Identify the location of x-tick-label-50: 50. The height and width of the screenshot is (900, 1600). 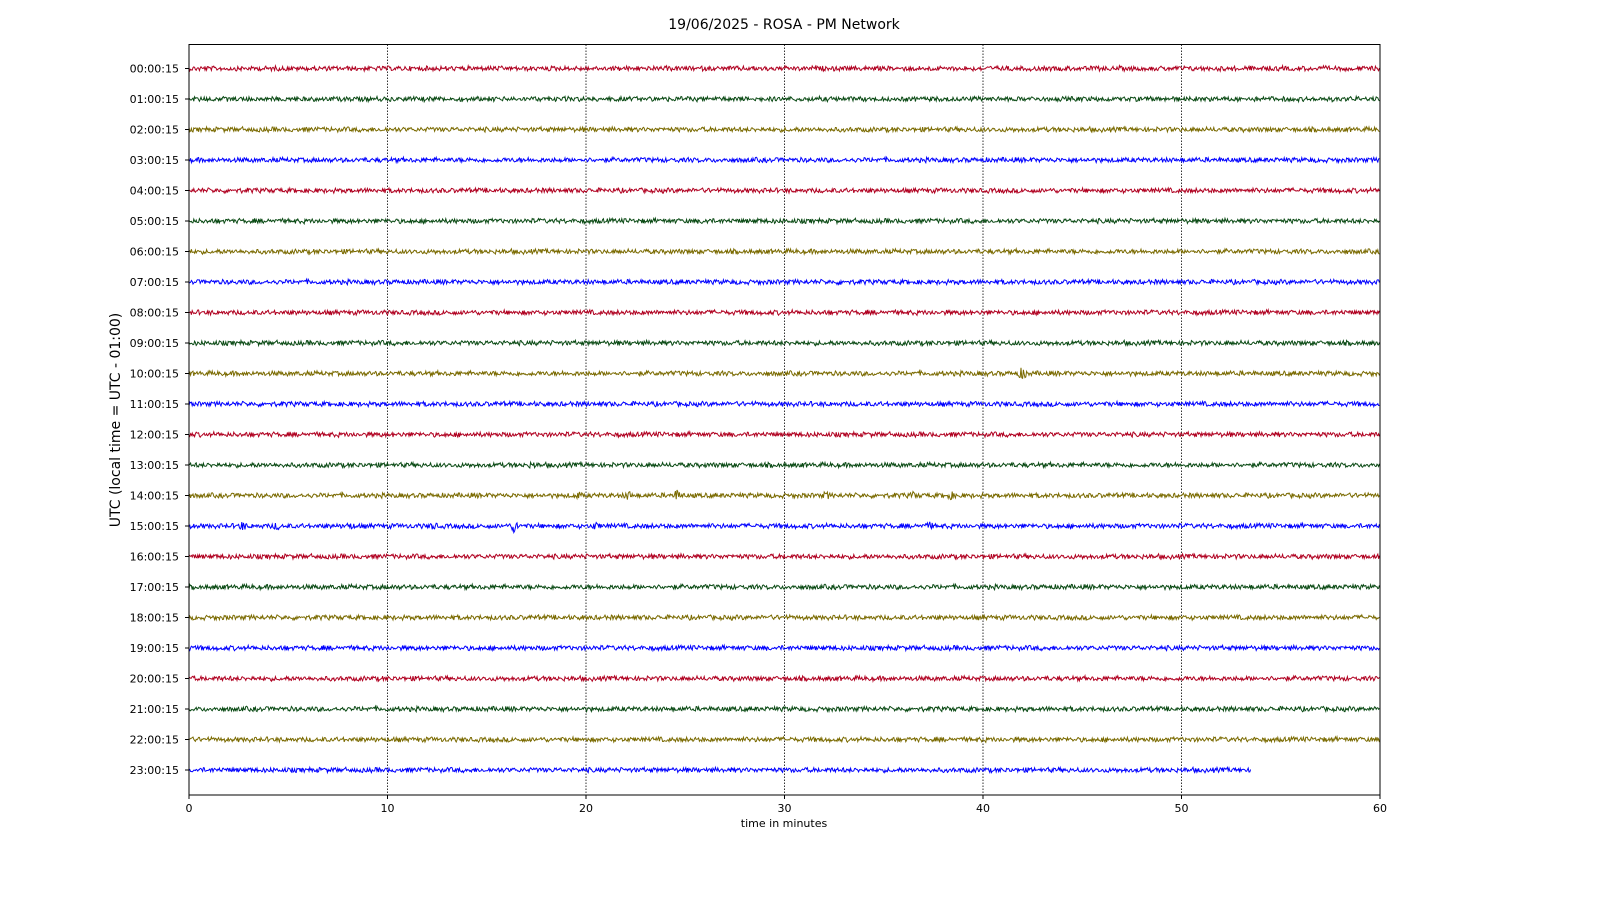
(1182, 808).